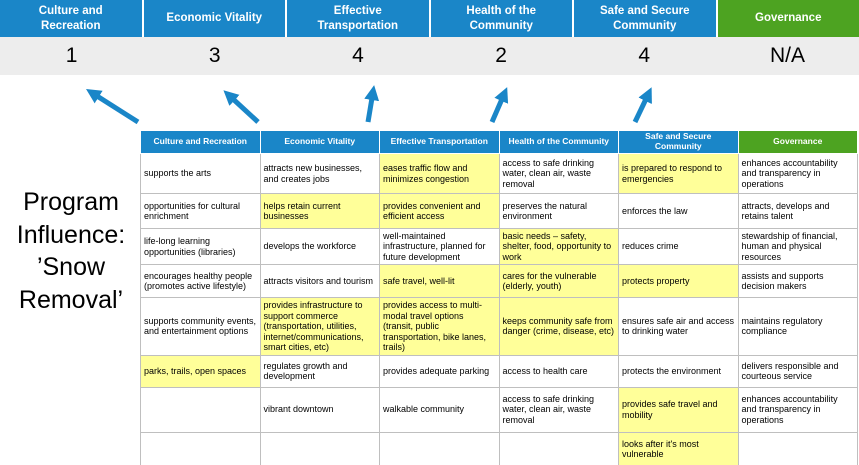 Image resolution: width=859 pixels, height=465 pixels. What do you see at coordinates (558, 371) in the screenshot?
I see `matrix-cell-r6-c4: access to health care` at bounding box center [558, 371].